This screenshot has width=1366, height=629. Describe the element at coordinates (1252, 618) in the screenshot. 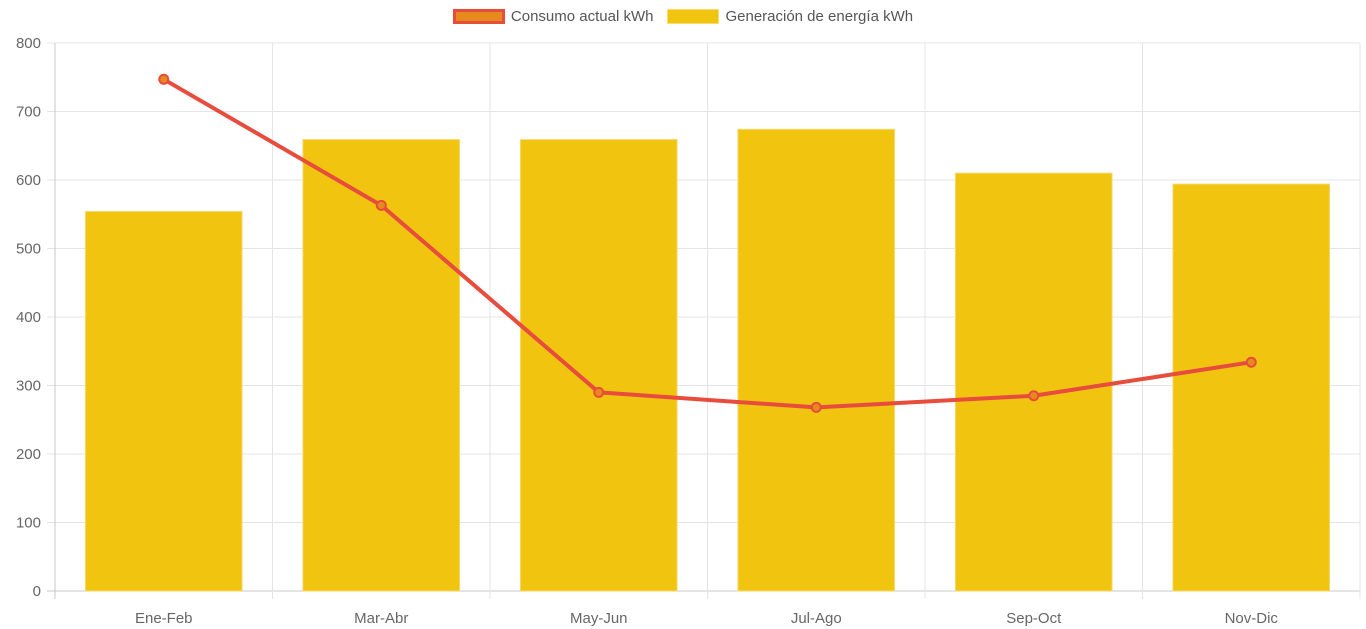

I see `x-tick-label: Nov-Dic` at that location.